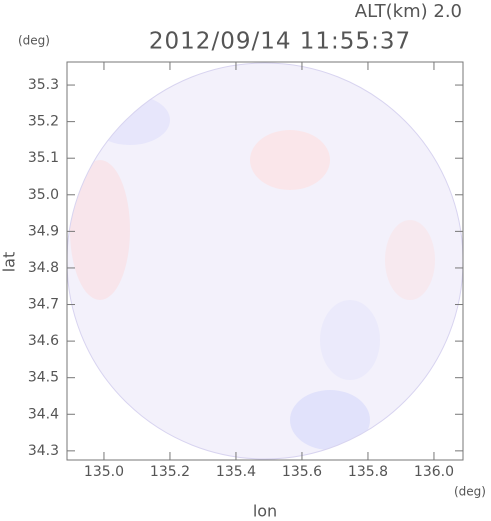  Describe the element at coordinates (170, 472) in the screenshot. I see `x-tick-label: 135.2` at that location.